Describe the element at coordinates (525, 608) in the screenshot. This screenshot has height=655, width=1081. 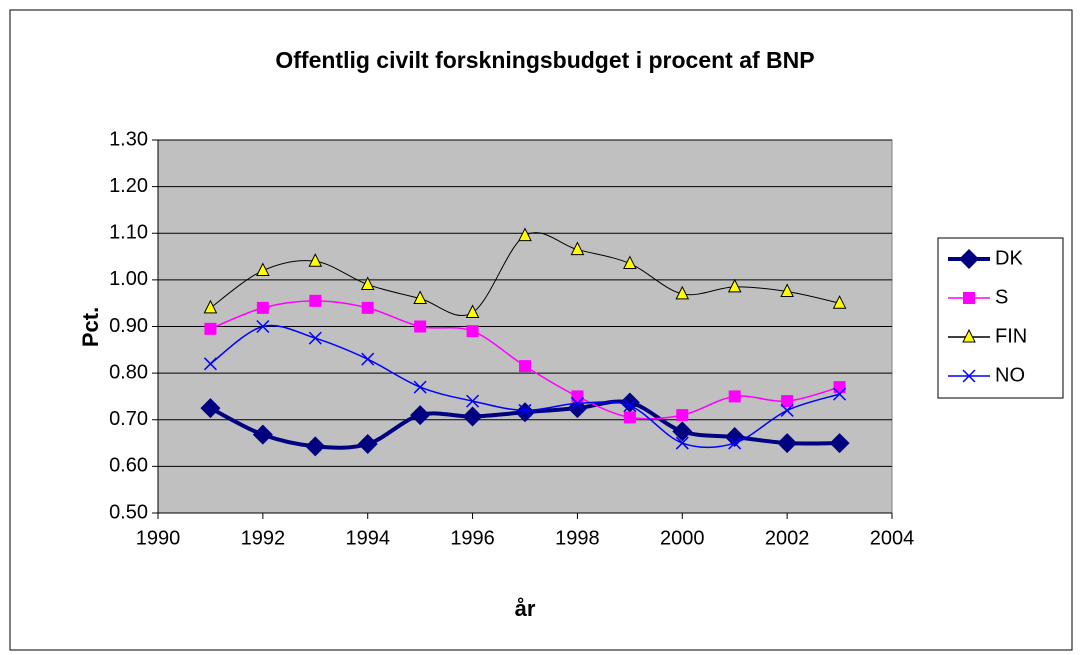
I see `x-axis-label: år` at that location.